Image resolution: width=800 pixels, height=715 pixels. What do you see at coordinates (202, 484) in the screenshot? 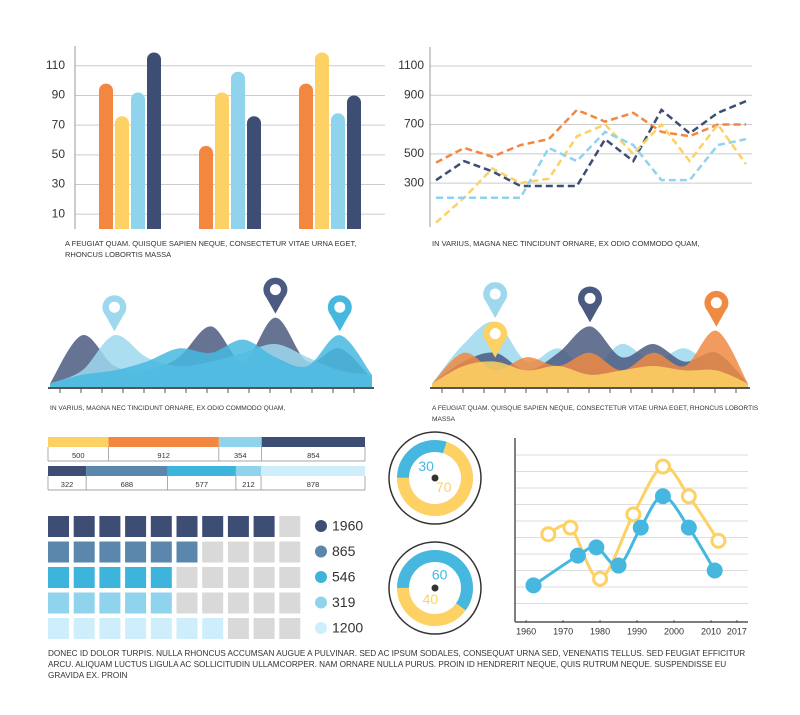
I see `segment-label: 577` at bounding box center [202, 484].